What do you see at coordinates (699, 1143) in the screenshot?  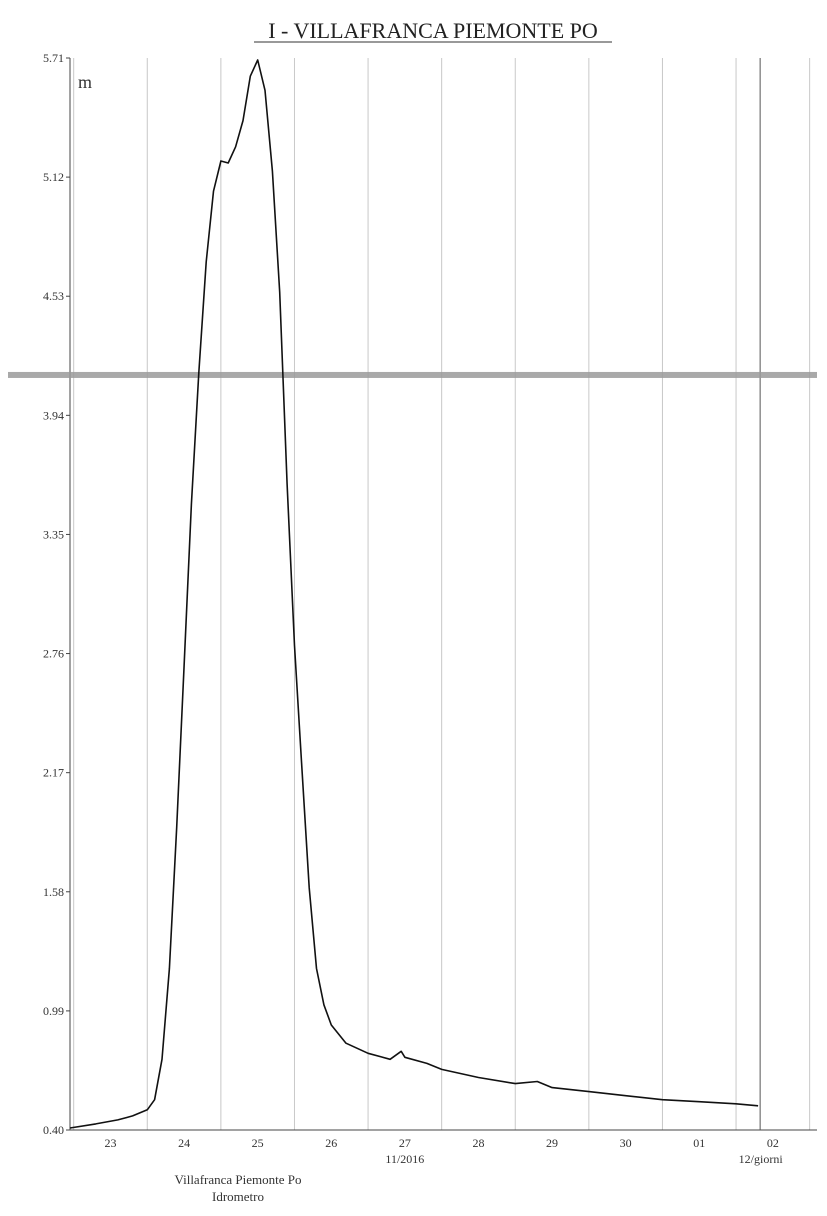 I see `x-tick-label: 01` at bounding box center [699, 1143].